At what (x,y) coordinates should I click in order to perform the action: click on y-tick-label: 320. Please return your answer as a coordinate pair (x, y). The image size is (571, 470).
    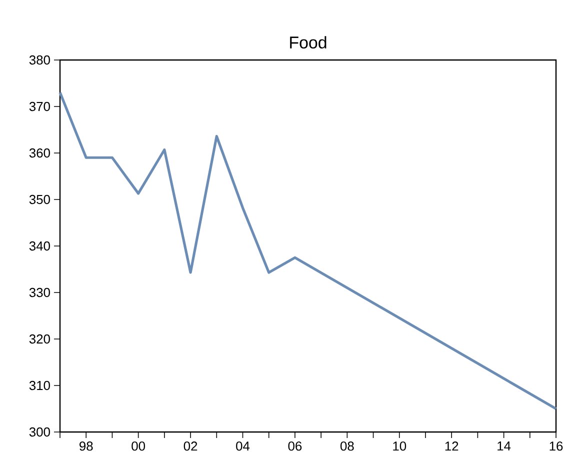
    Looking at the image, I should click on (39, 339).